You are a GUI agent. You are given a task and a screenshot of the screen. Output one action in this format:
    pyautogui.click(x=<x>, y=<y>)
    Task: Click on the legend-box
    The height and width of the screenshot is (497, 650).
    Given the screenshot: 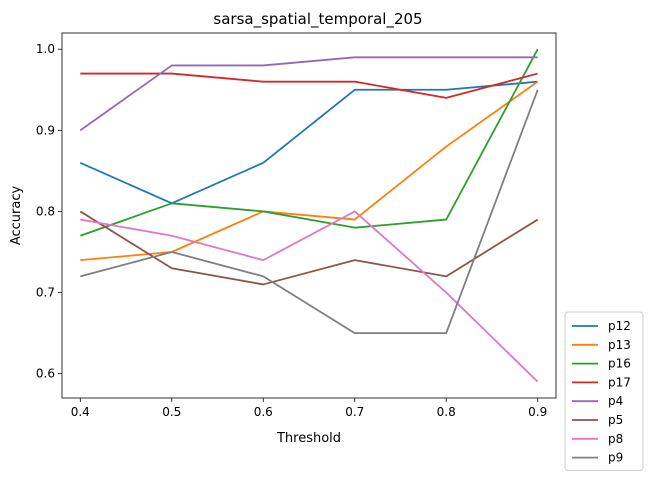 What is the action you would take?
    pyautogui.click(x=604, y=391)
    